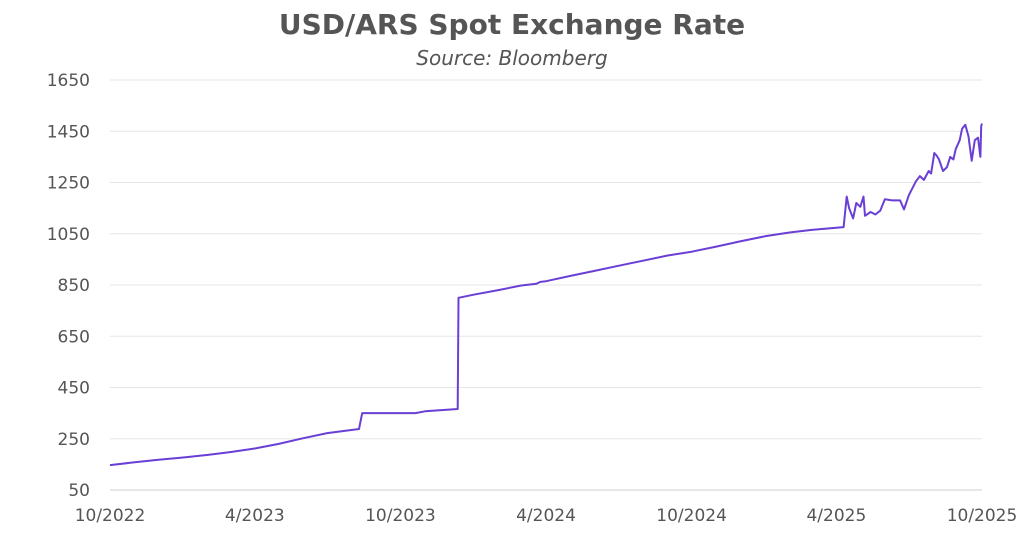 The width and height of the screenshot is (1024, 546). Describe the element at coordinates (68, 235) in the screenshot. I see `y-tick-label: 1050` at that location.